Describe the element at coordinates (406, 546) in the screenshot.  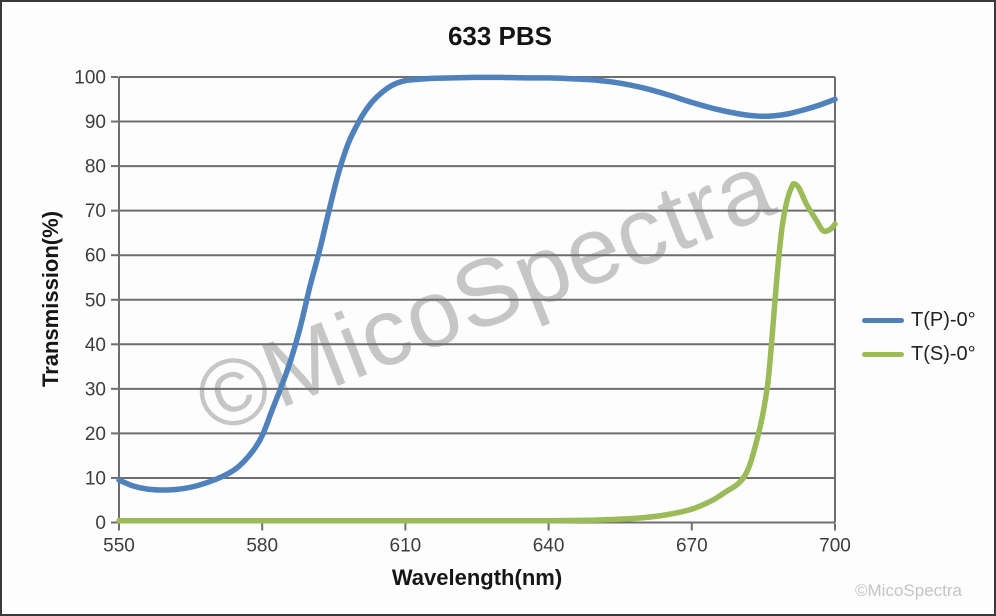
I see `x-tick-label: 610` at that location.